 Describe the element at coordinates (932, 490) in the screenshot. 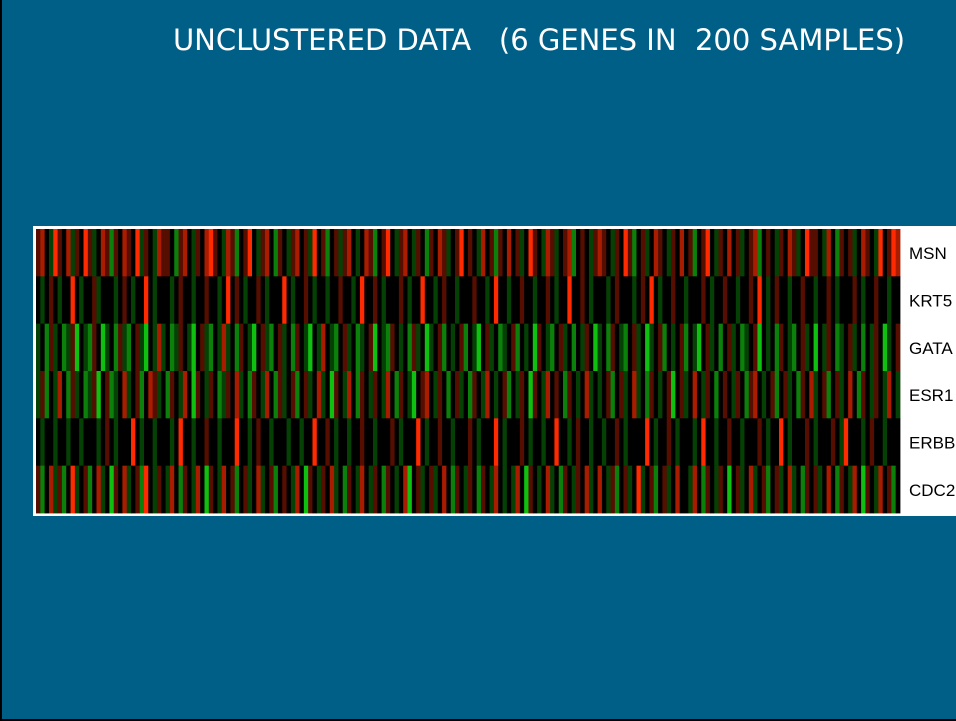

I see `row-label: CDC2` at that location.